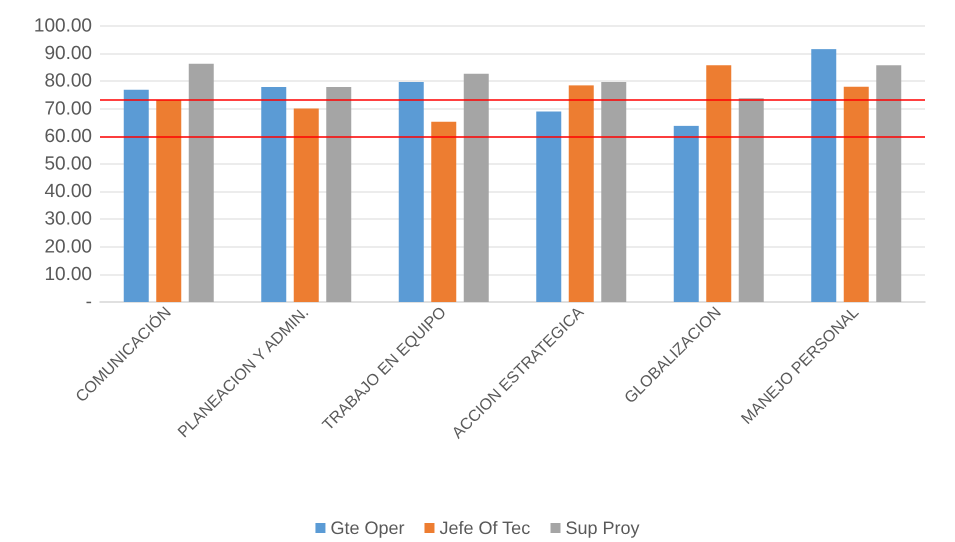 The image size is (955, 542). Describe the element at coordinates (63, 26) in the screenshot. I see `y-tick-label: 100.00` at that location.